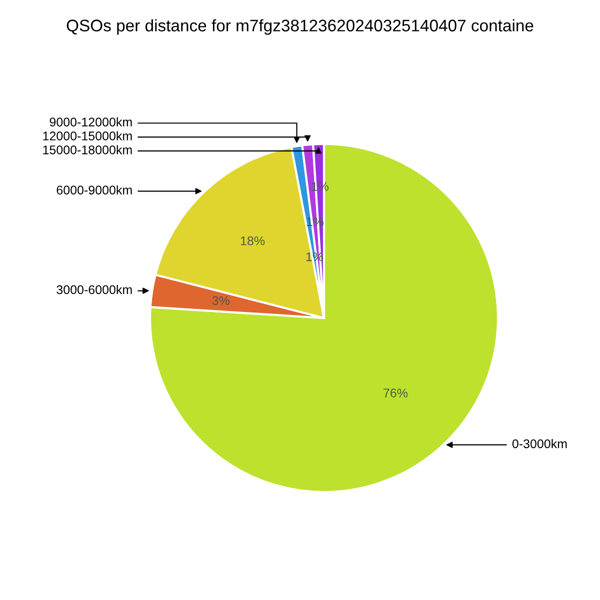 Image resolution: width=600 pixels, height=600 pixels. What do you see at coordinates (300, 27) in the screenshot?
I see `chart-title: QSOs per distance for m7fgz38123620240325140407 containe` at bounding box center [300, 27].